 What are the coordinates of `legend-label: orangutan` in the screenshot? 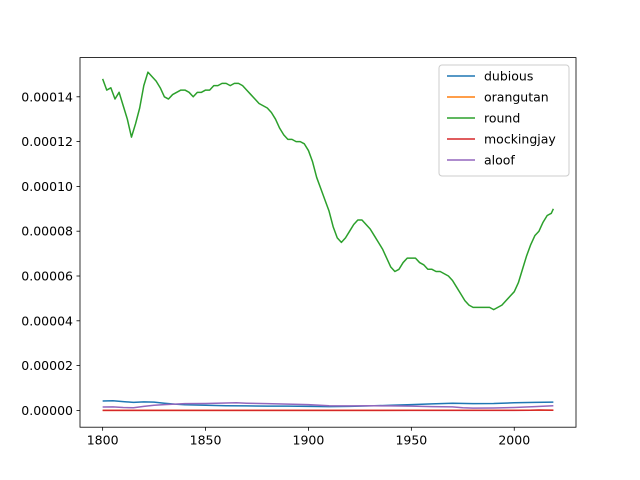 It's located at (516, 97).